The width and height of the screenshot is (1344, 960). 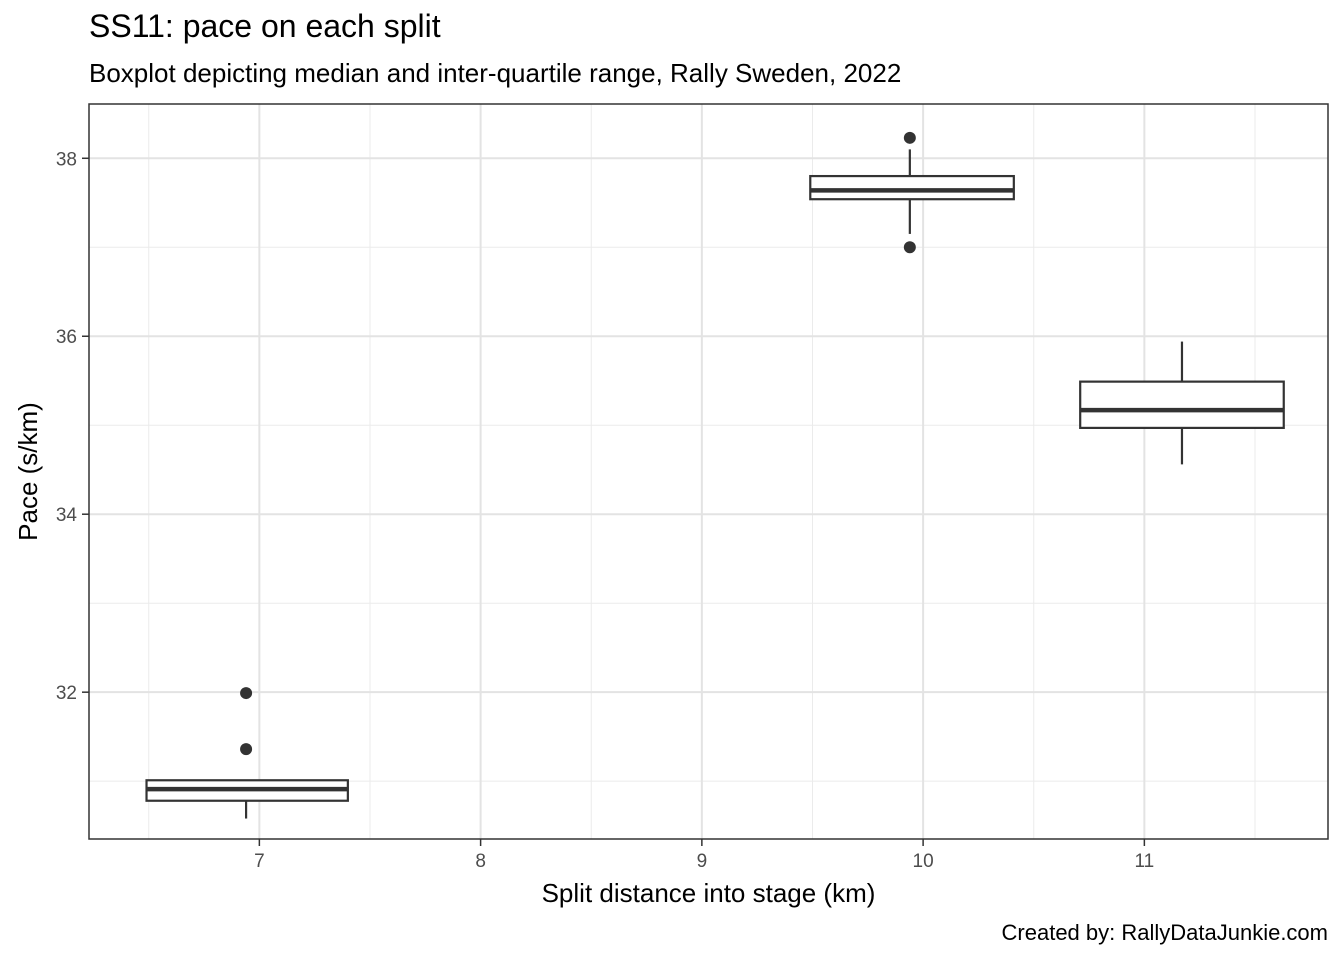 I want to click on x-axis-label: Split distance into stage (km), so click(x=709, y=893).